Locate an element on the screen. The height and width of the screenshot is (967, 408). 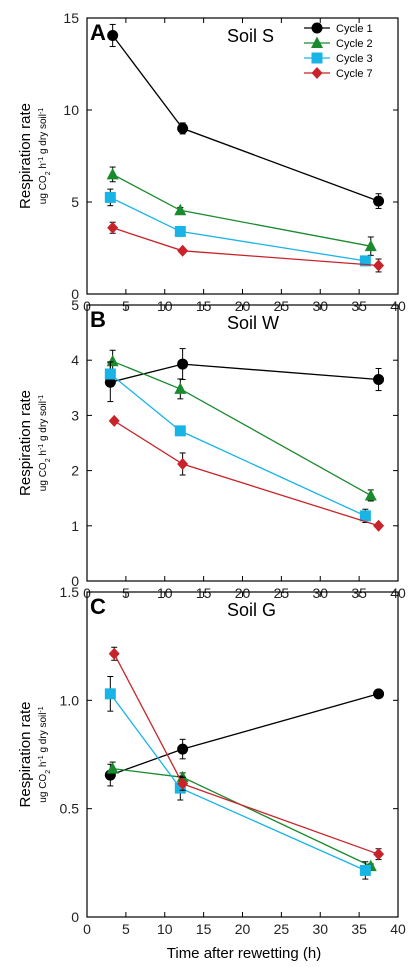
y-tick-label: 15 is located at coordinates (71, 18).